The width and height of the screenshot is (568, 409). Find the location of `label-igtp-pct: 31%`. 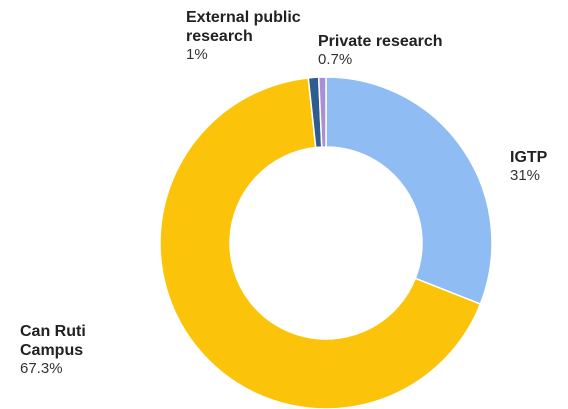

label-igtp-pct: 31% is located at coordinates (525, 176).